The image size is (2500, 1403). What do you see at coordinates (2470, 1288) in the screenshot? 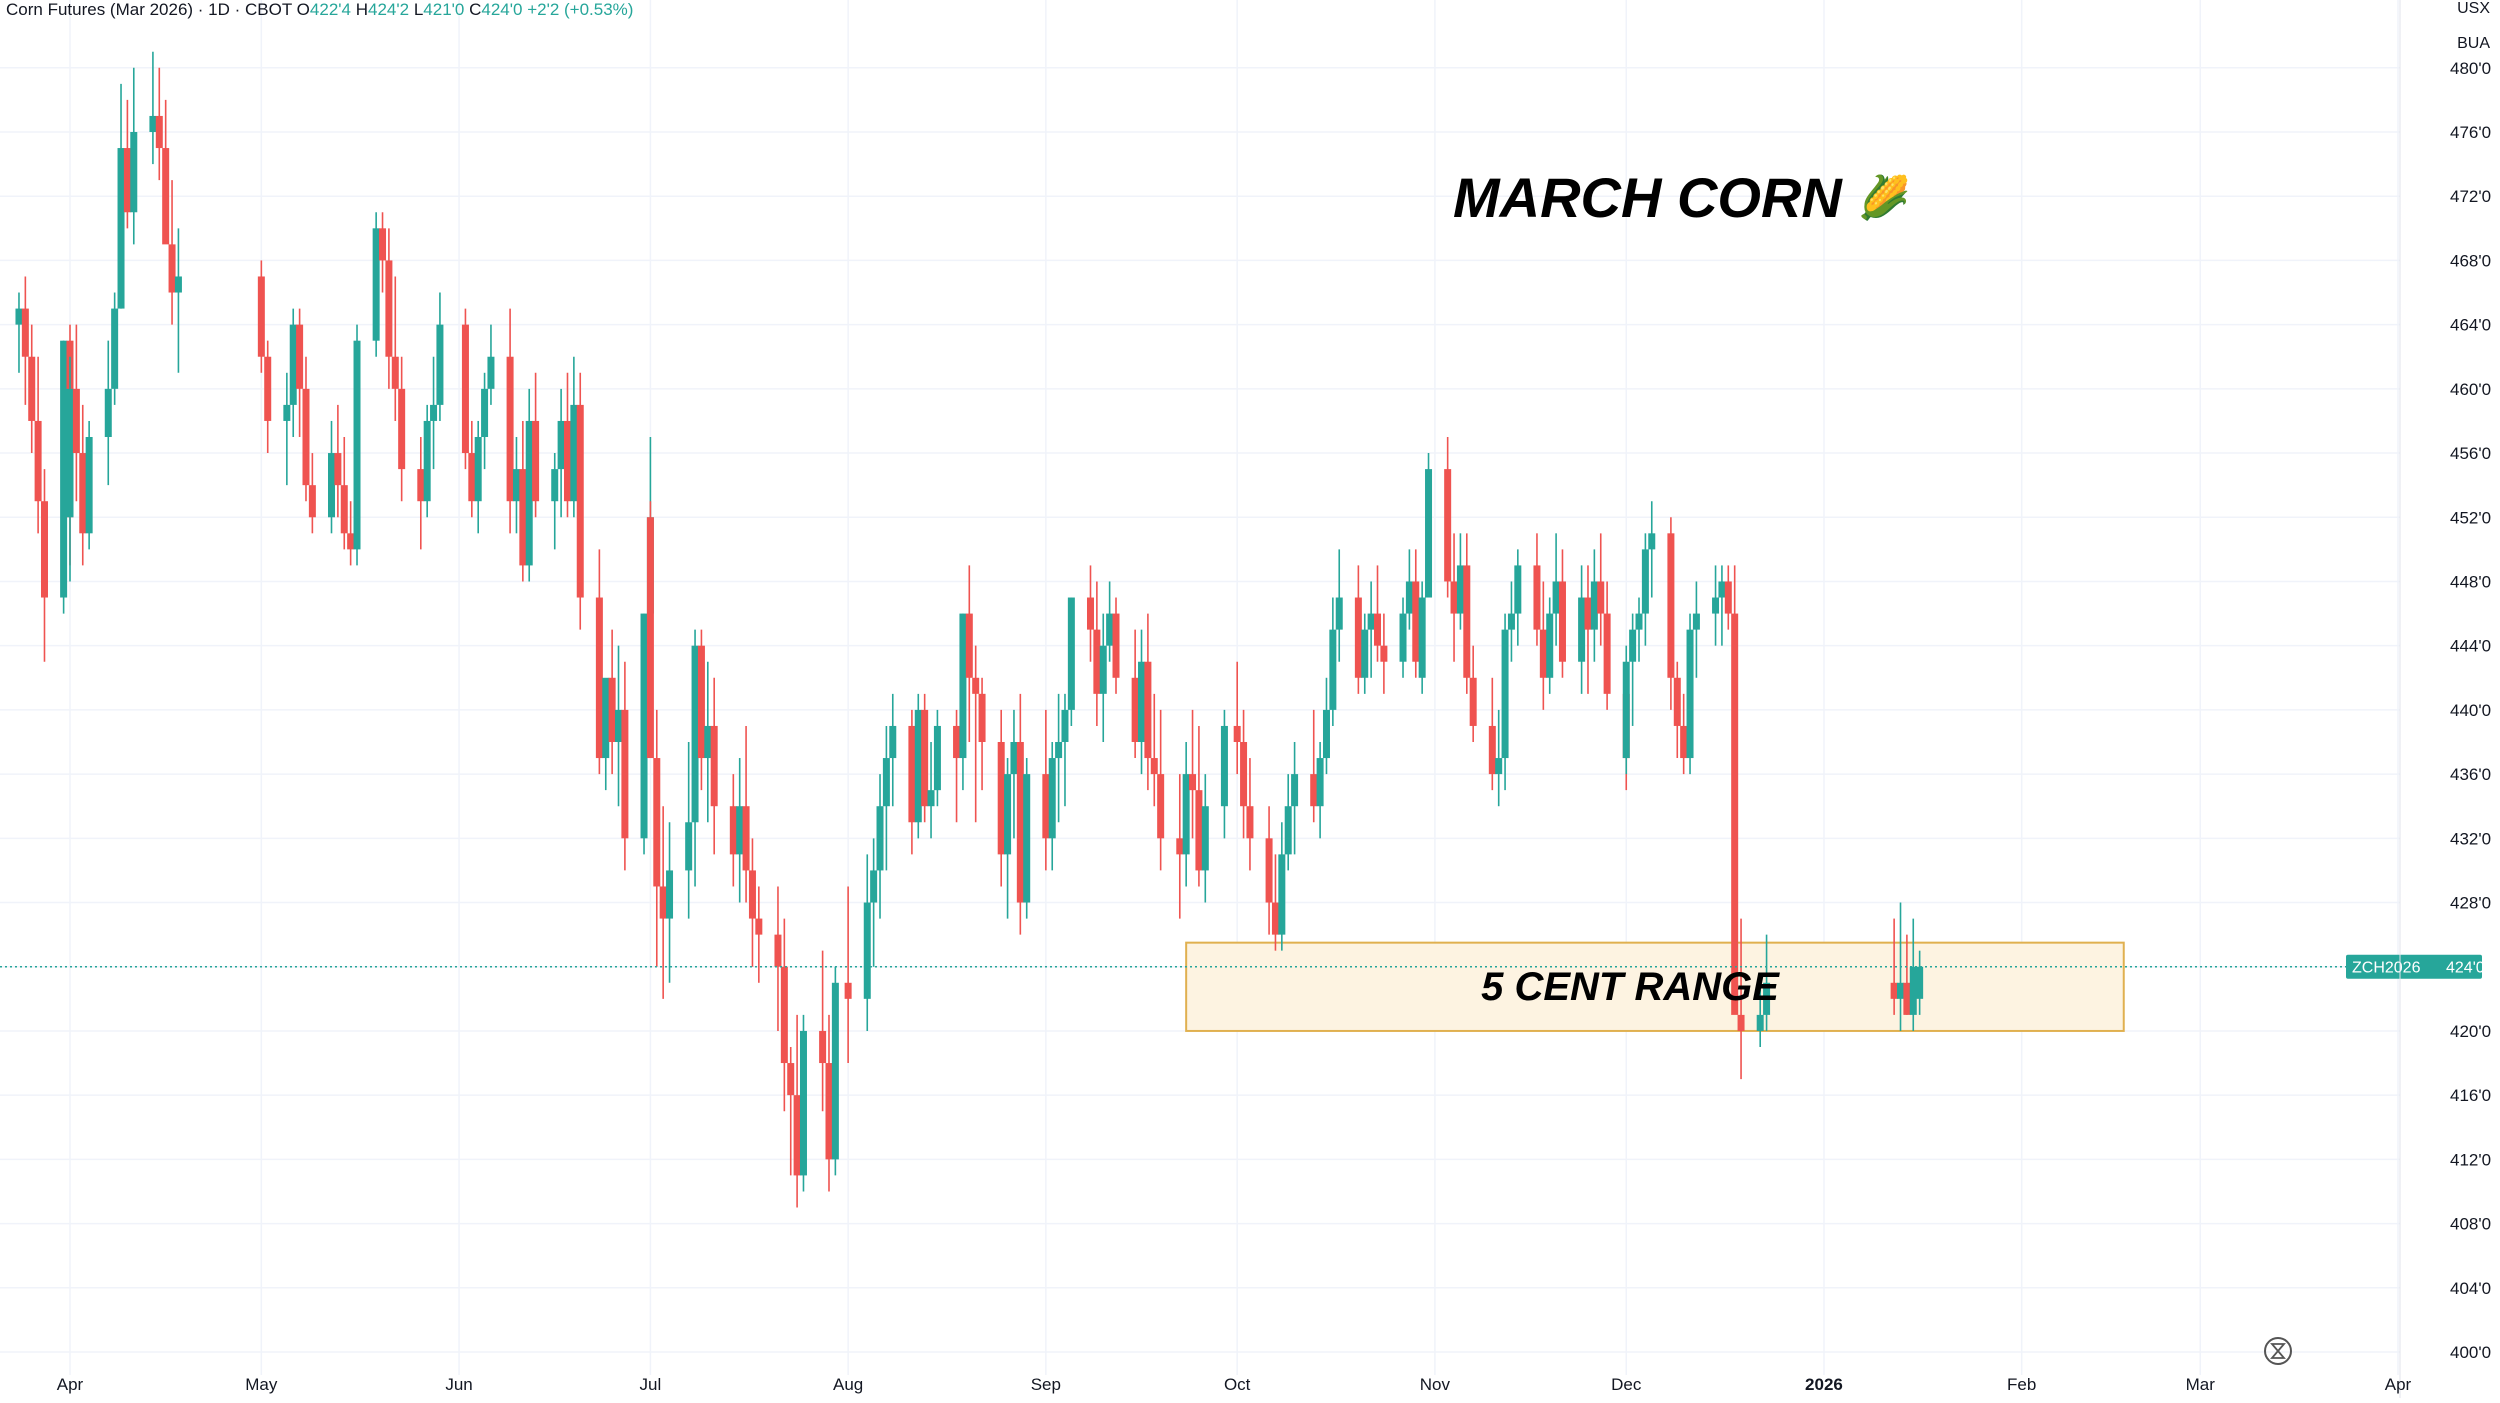
I see `y-tick-label: 404'0` at bounding box center [2470, 1288].